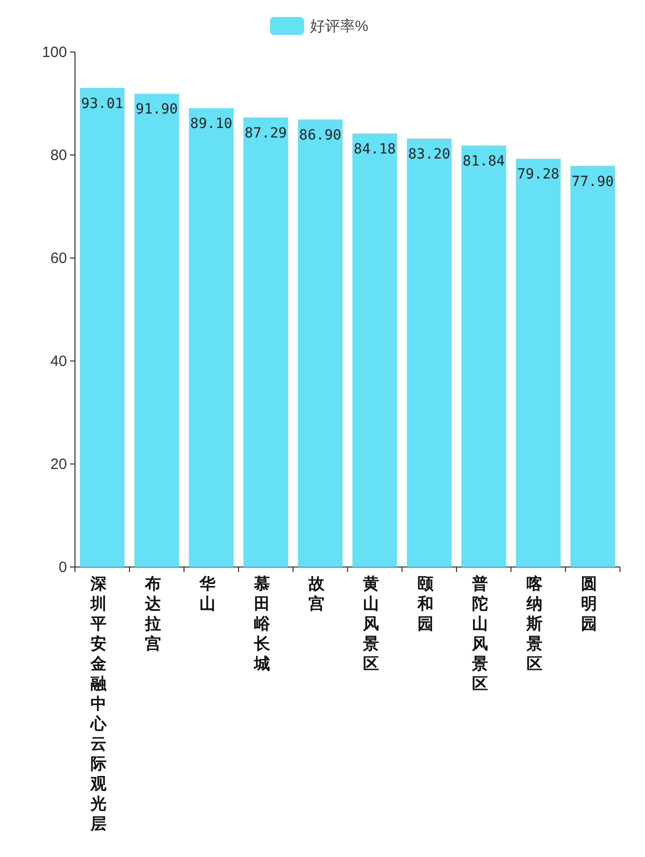  Describe the element at coordinates (58, 464) in the screenshot. I see `y-tick-label: 20` at that location.